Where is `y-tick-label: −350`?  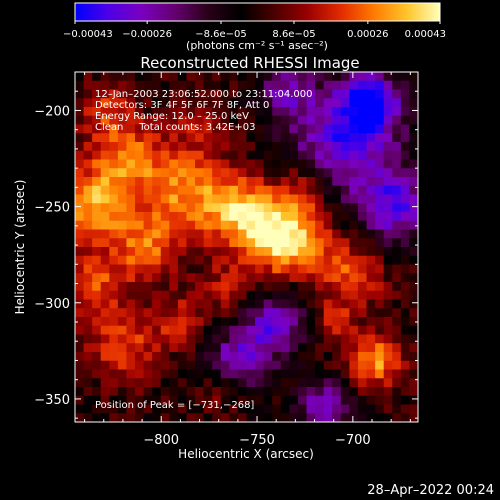
y-tick-label: −350 is located at coordinates (52, 400).